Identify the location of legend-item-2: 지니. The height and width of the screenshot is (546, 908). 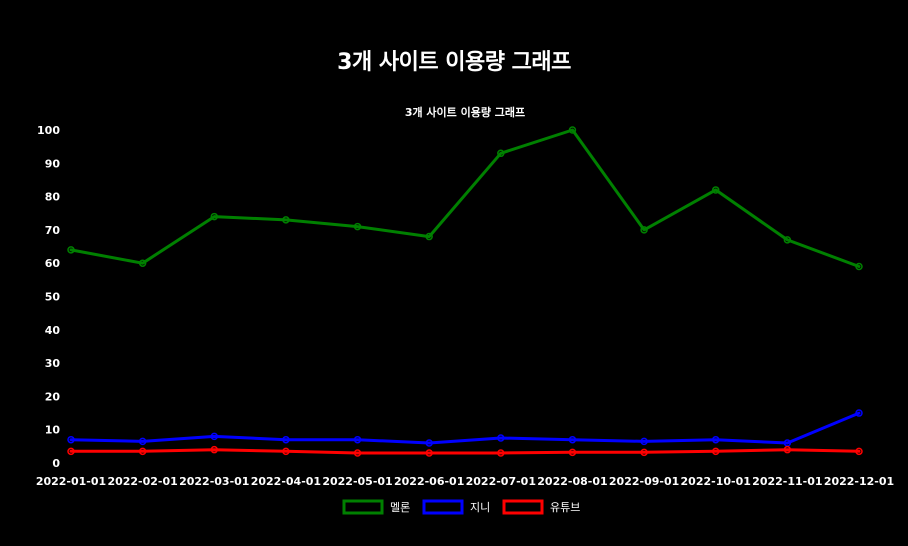
(456, 507).